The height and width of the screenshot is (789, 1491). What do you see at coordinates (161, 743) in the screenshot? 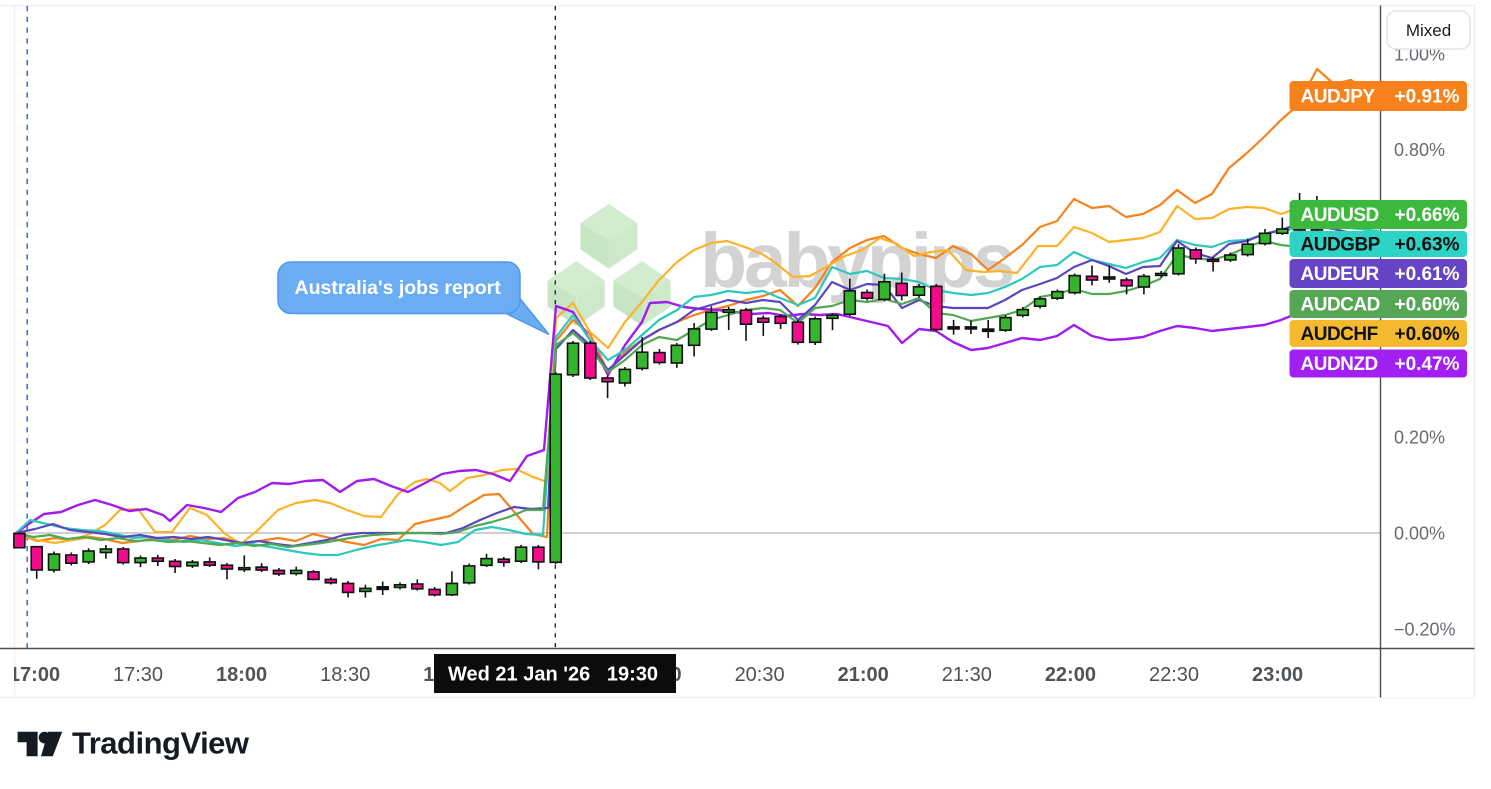
I see `svg-text: TradingView` at bounding box center [161, 743].